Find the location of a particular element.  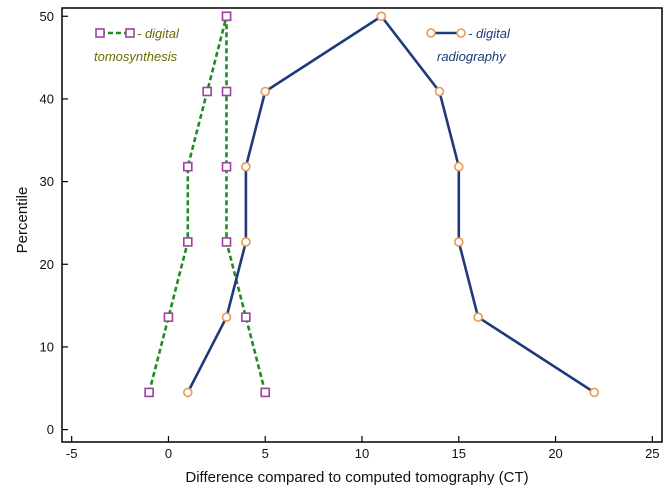

y-tick-label: 20 is located at coordinates (47, 264).